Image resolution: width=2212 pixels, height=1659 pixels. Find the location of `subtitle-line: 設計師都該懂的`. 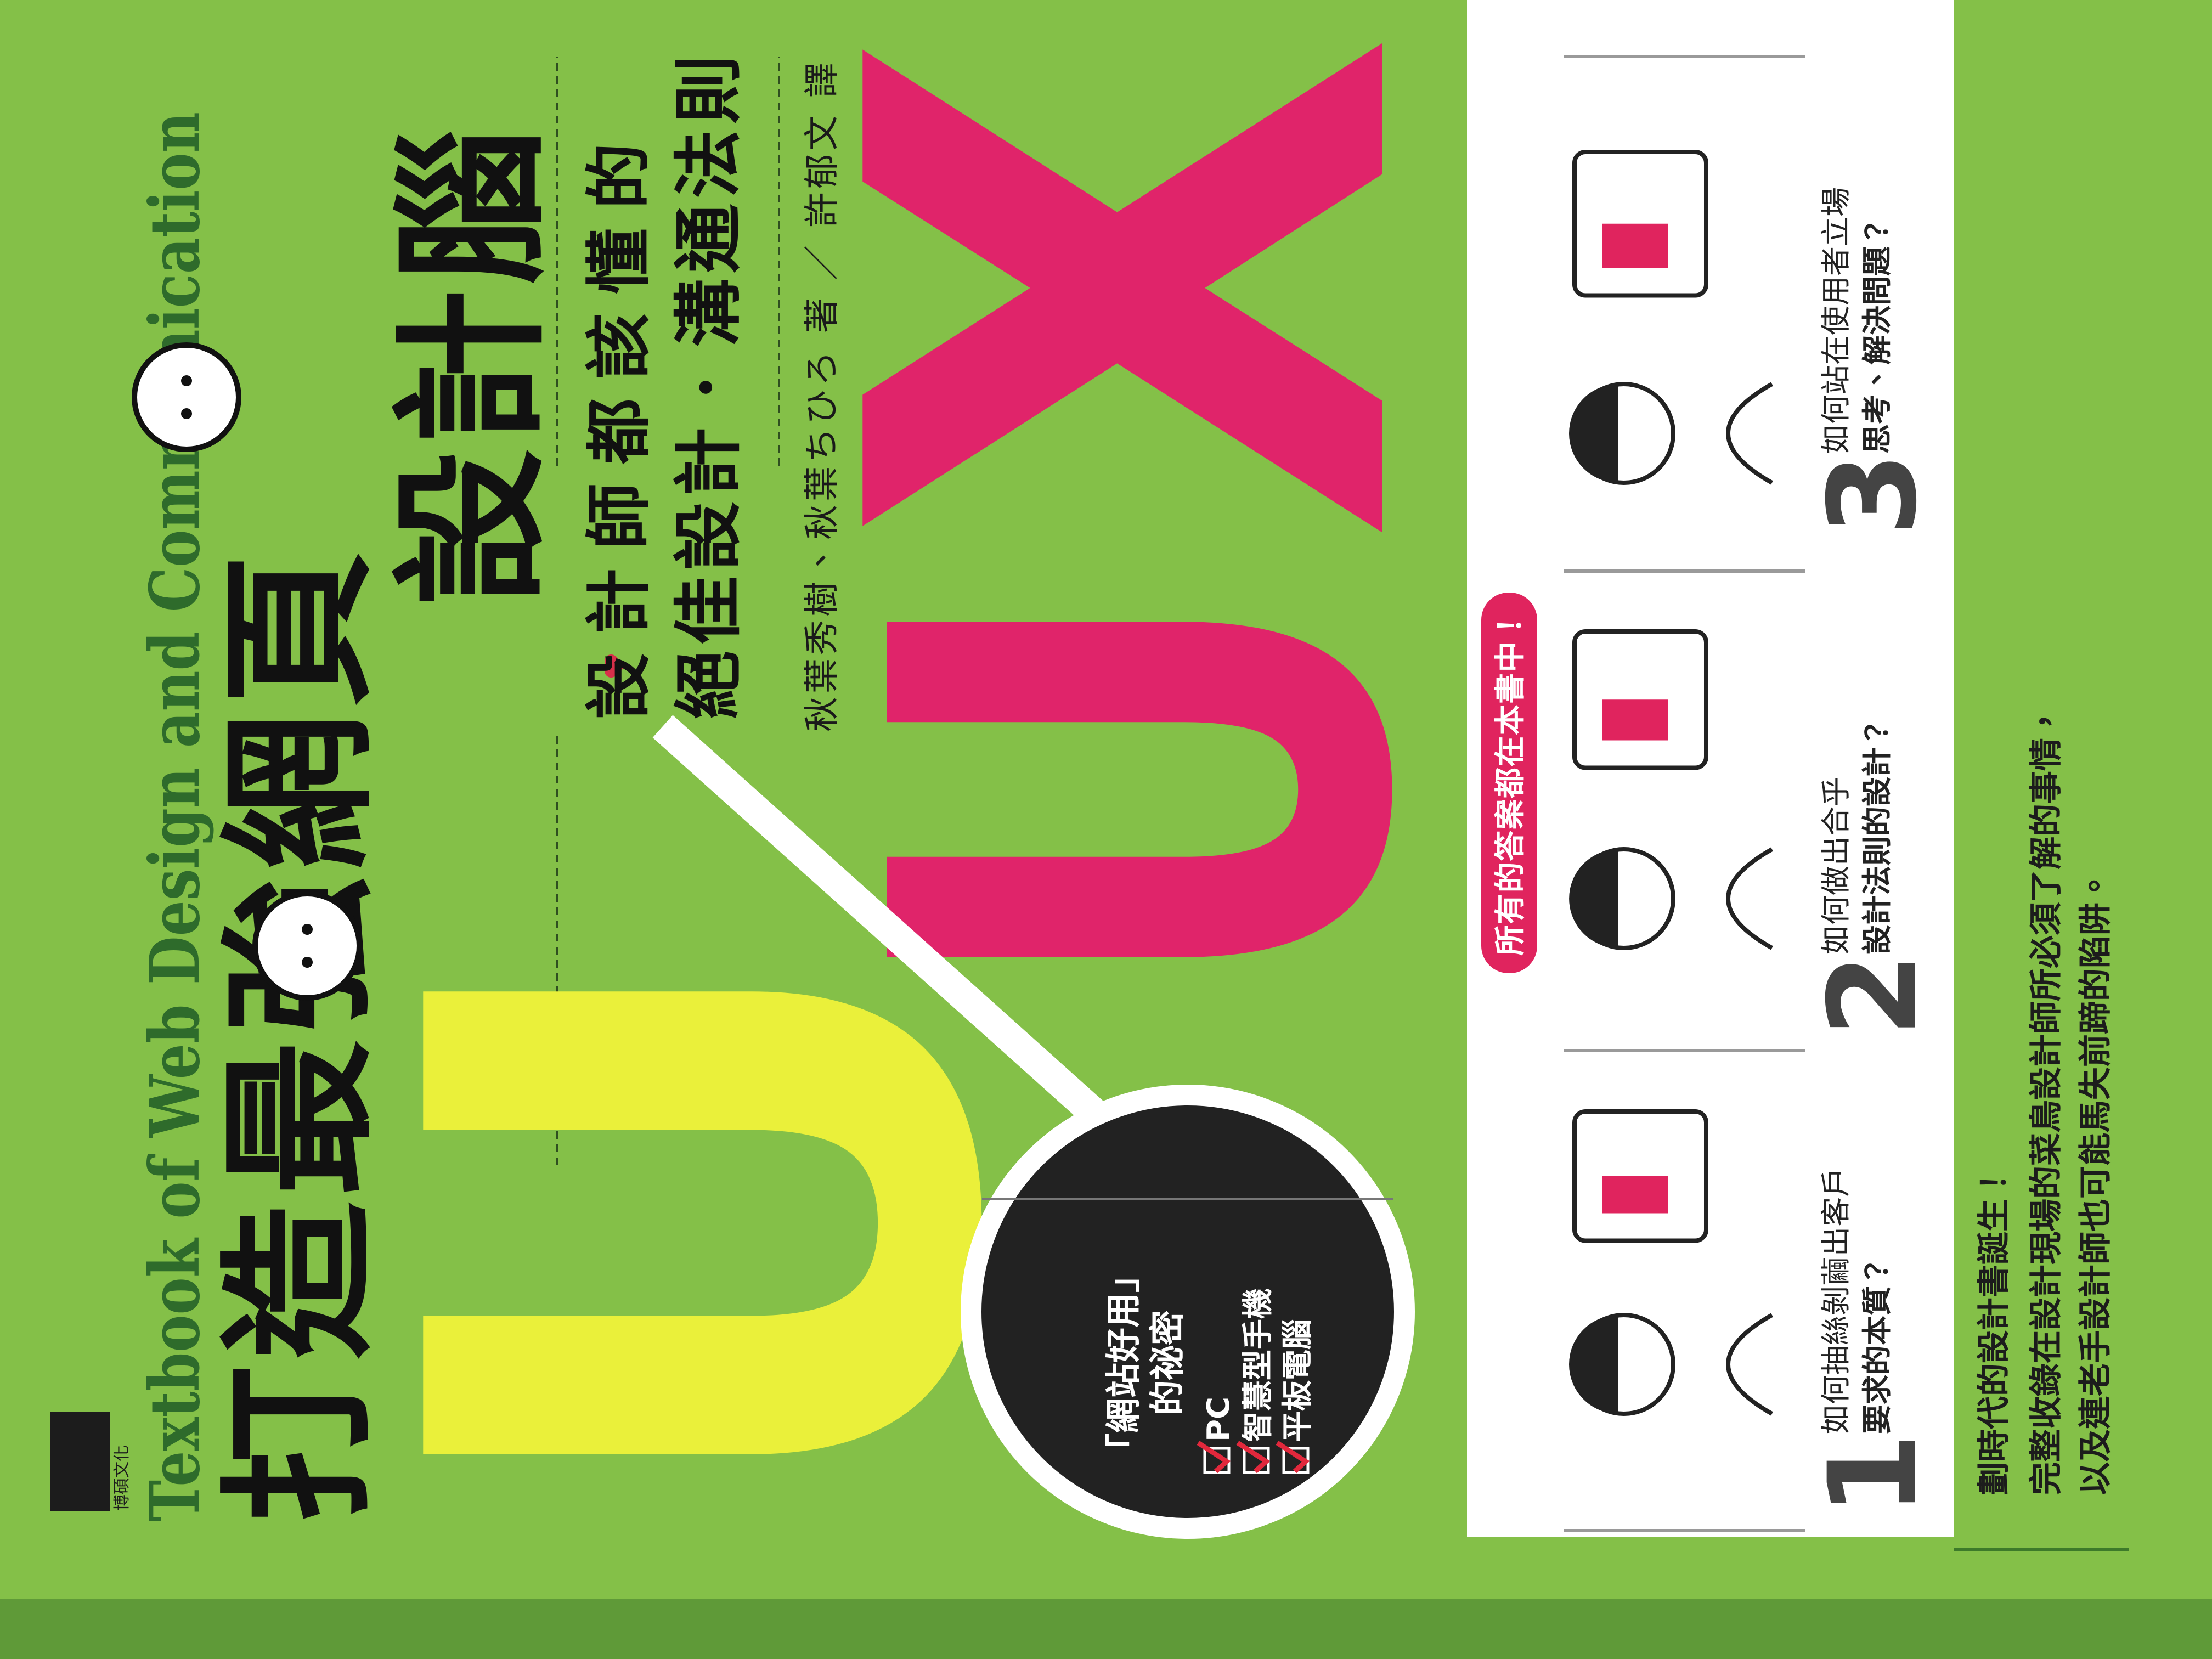

subtitle-line: 設計師都該懂的 is located at coordinates (620, 431).